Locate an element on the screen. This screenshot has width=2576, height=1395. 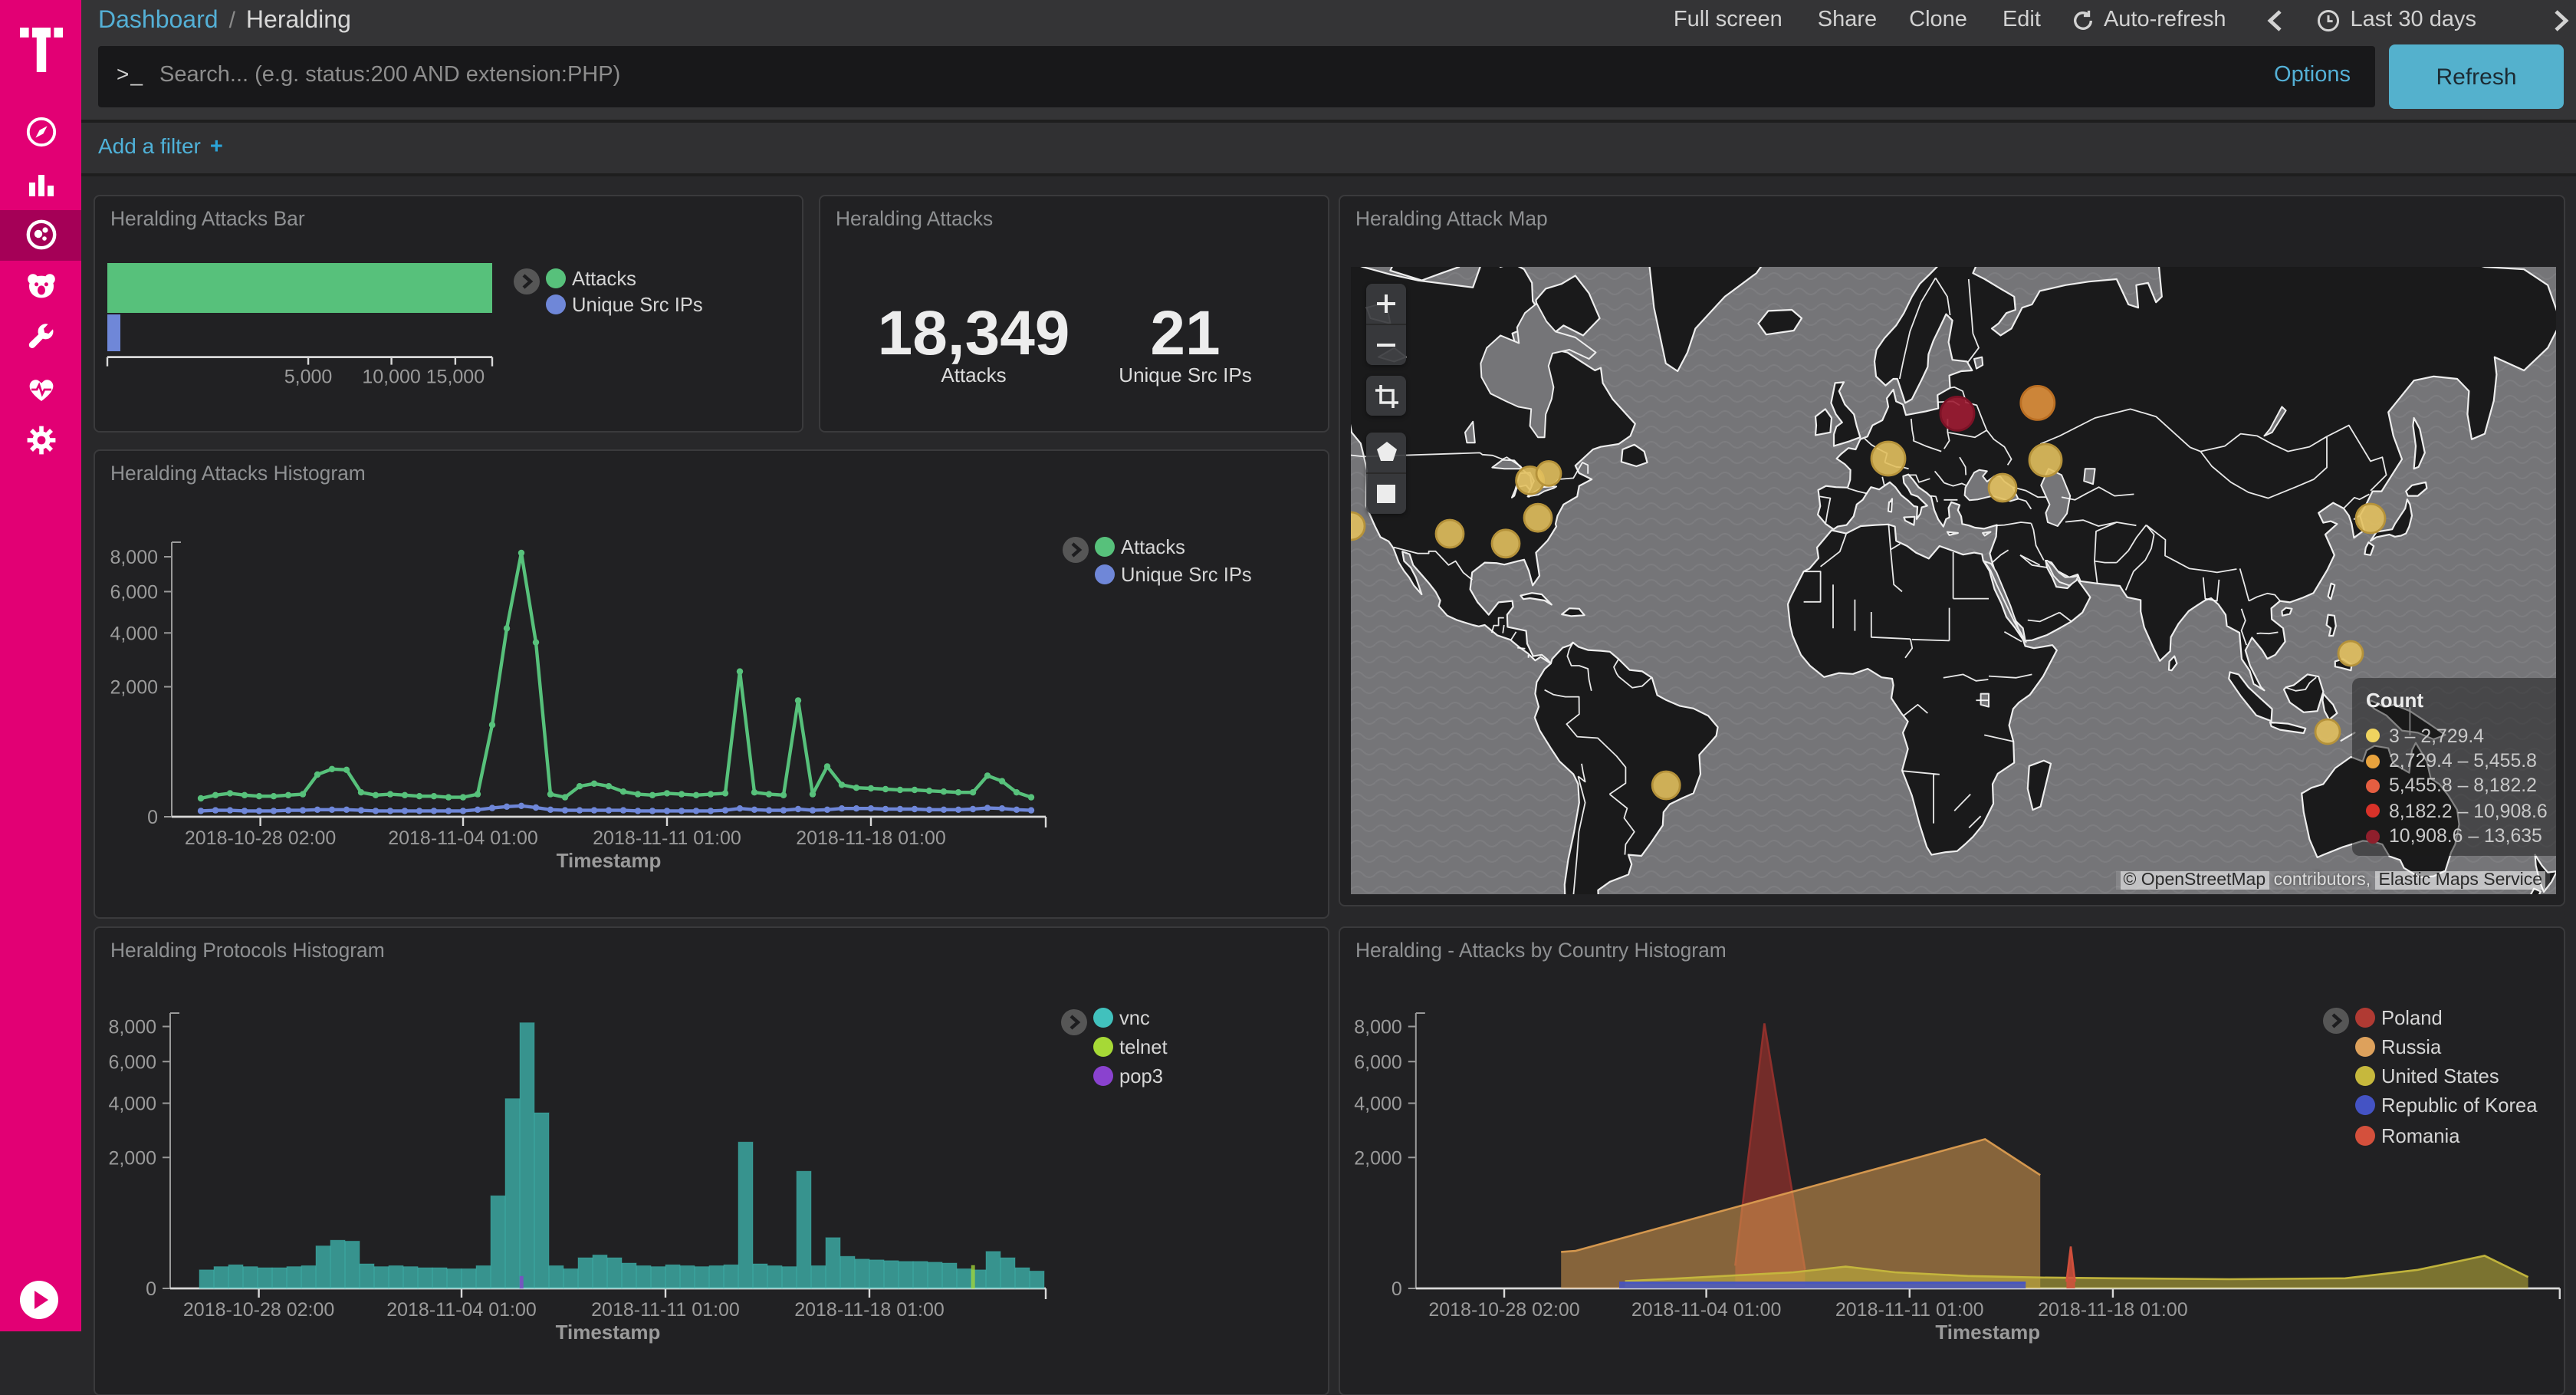
legend-item: vnc is located at coordinates (1121, 1017).